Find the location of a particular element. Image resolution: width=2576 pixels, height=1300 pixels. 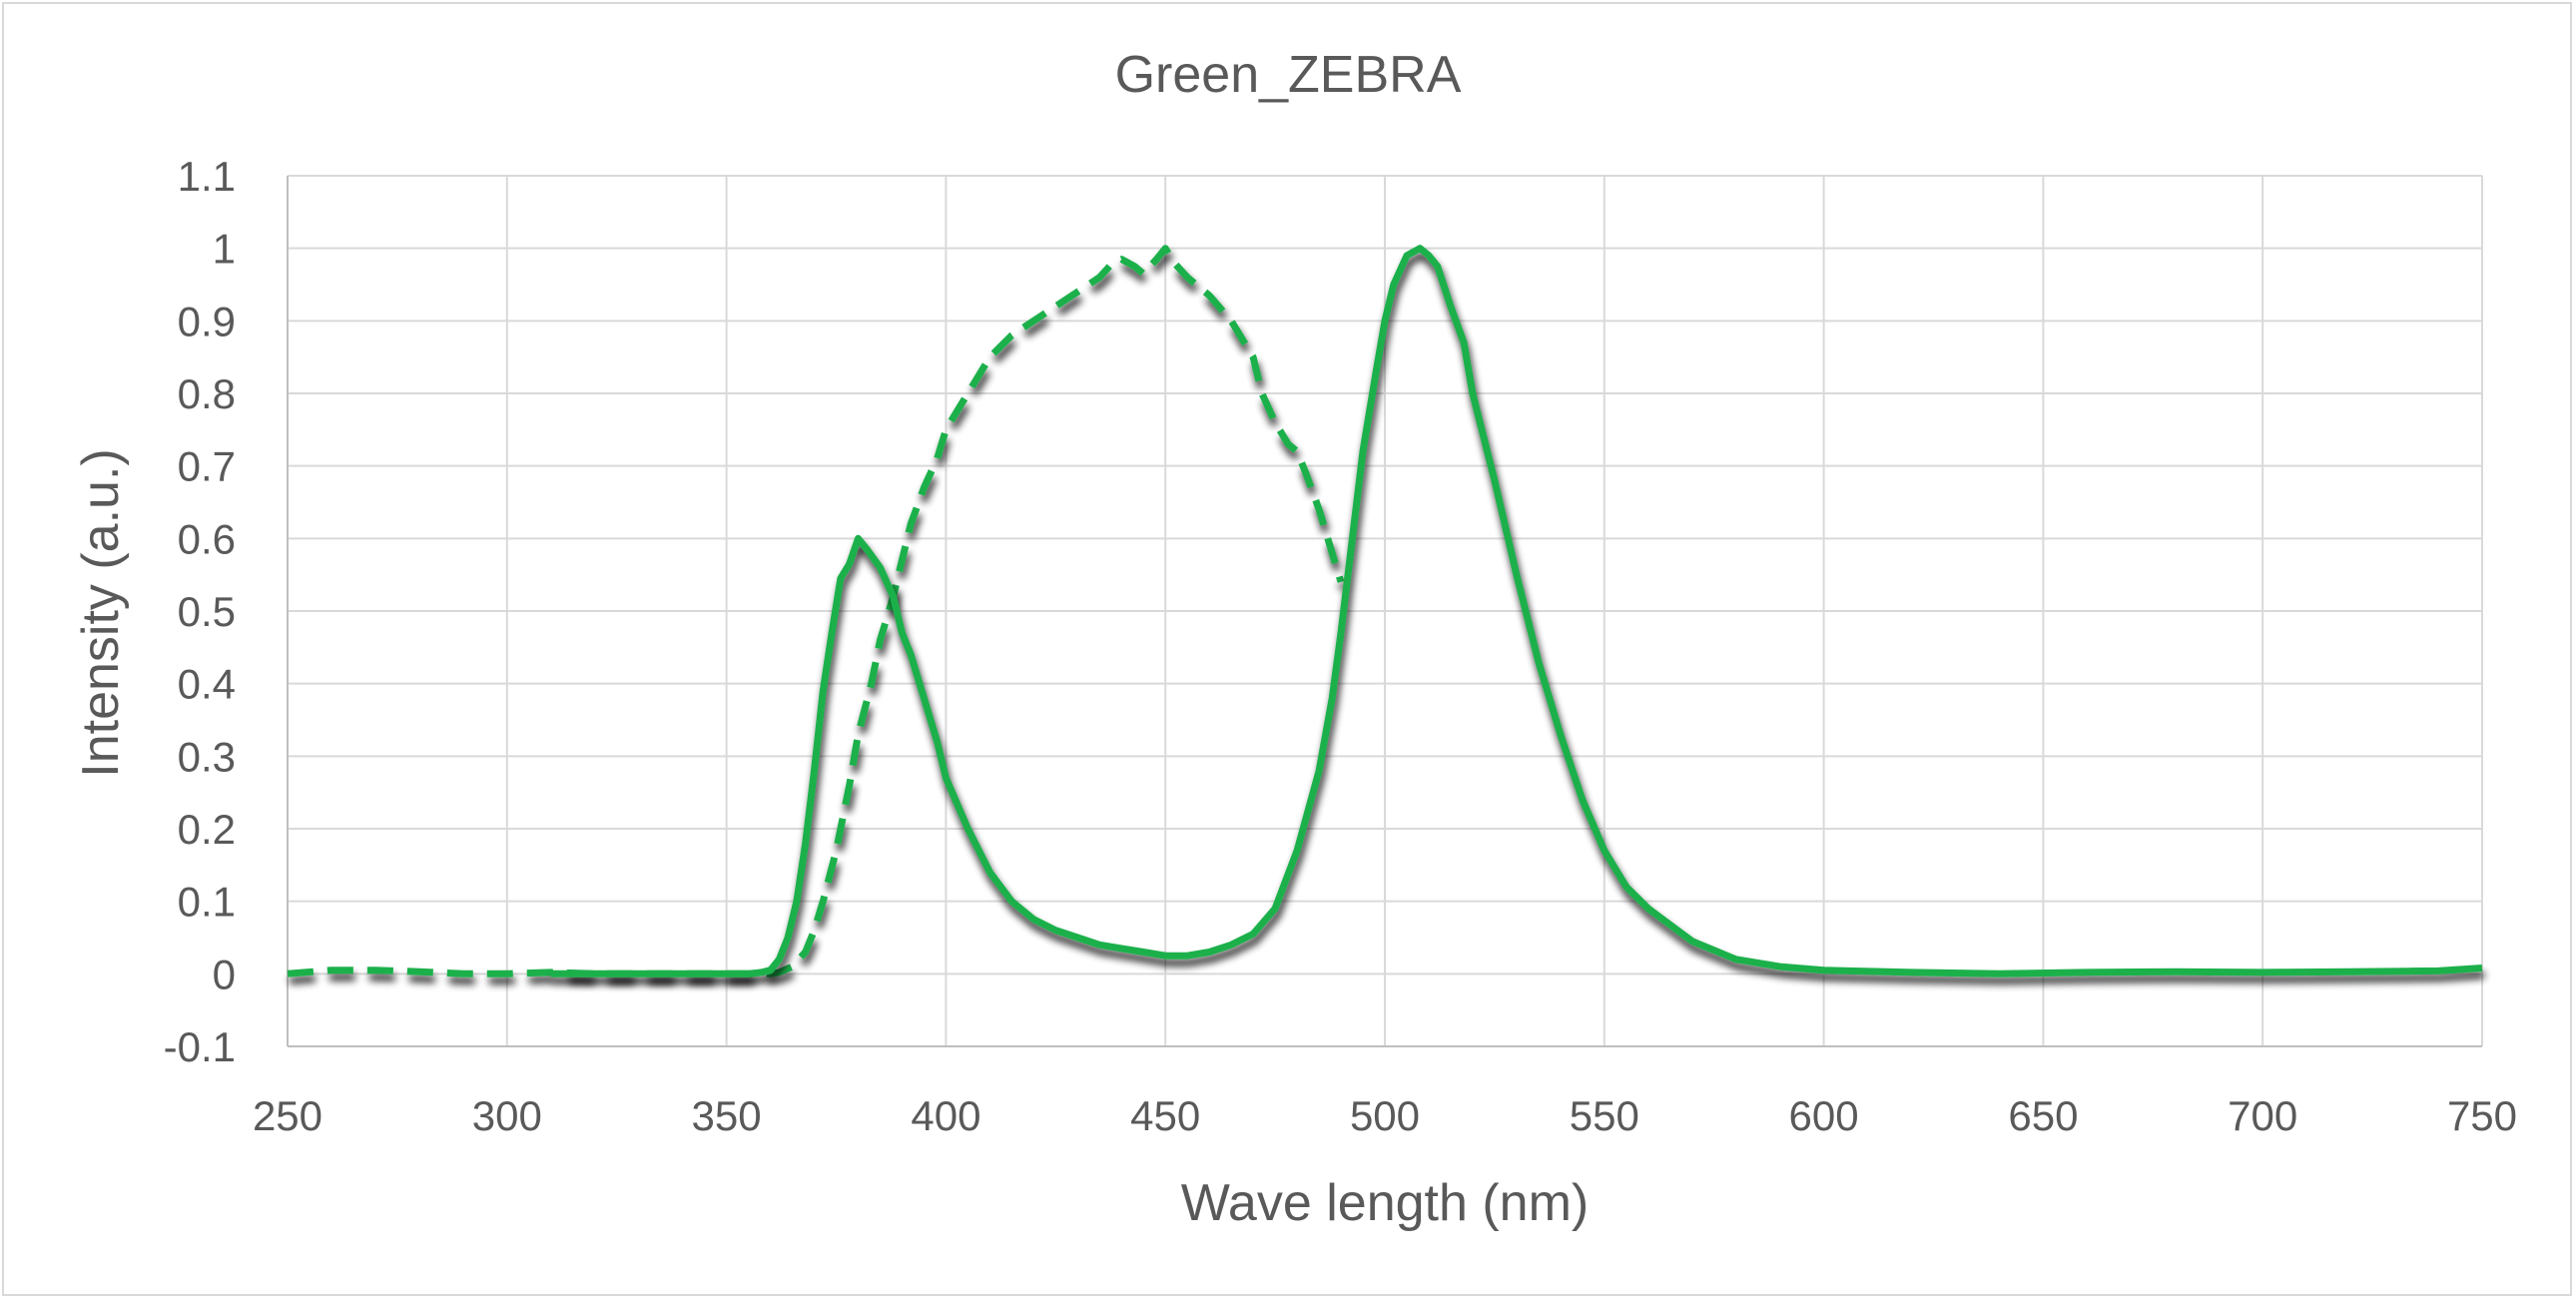

y-tick-label: 0.3 is located at coordinates (207, 756).